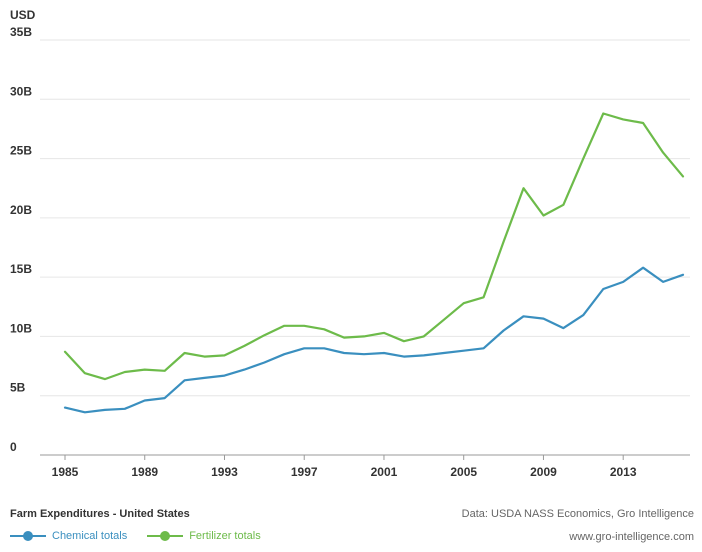  I want to click on website-credit: www.gro-intelligence.com, so click(631, 537).